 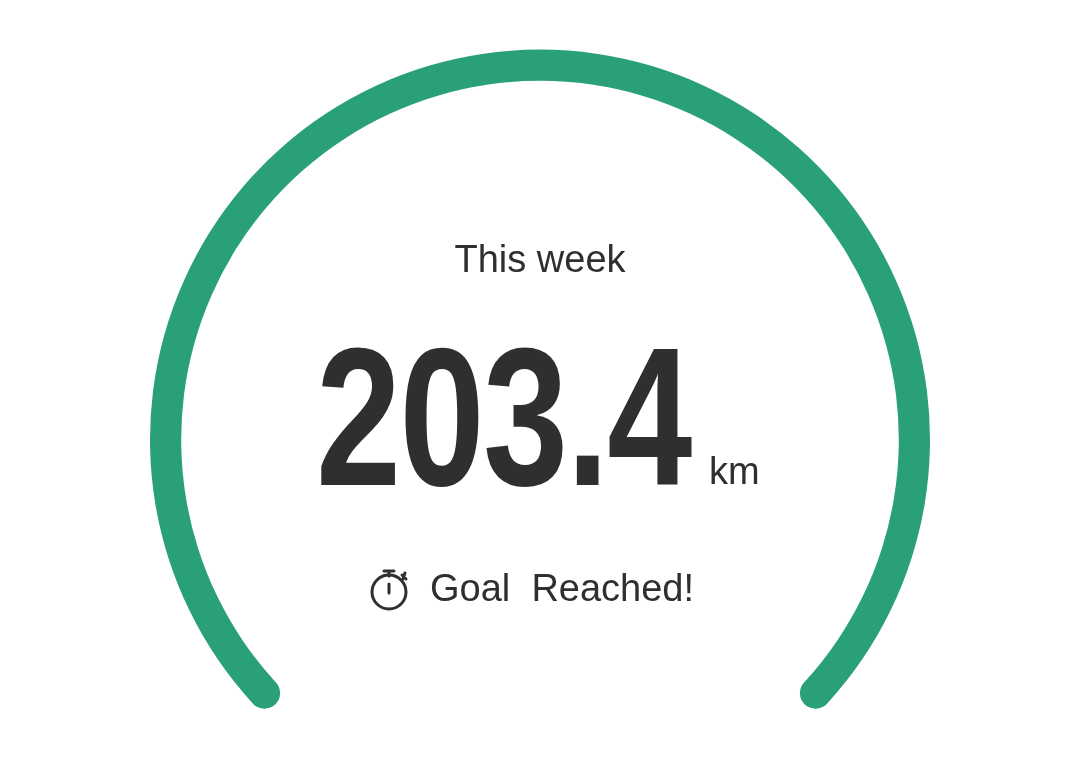 What do you see at coordinates (734, 471) in the screenshot?
I see `text: km` at bounding box center [734, 471].